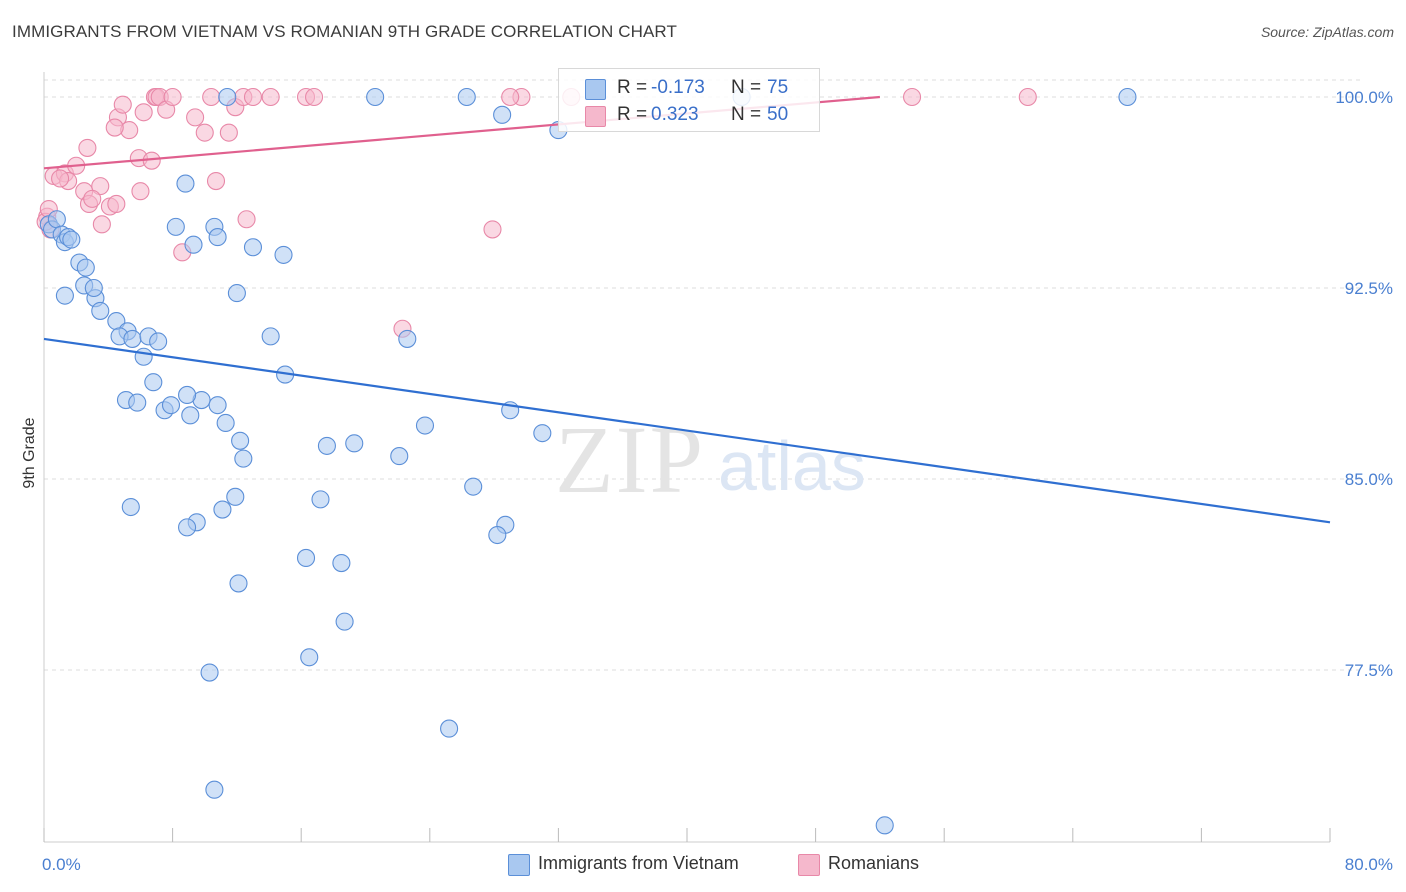 This screenshot has height=892, width=1406. Describe the element at coordinates (778, 114) in the screenshot. I see `n-value: 50` at that location.